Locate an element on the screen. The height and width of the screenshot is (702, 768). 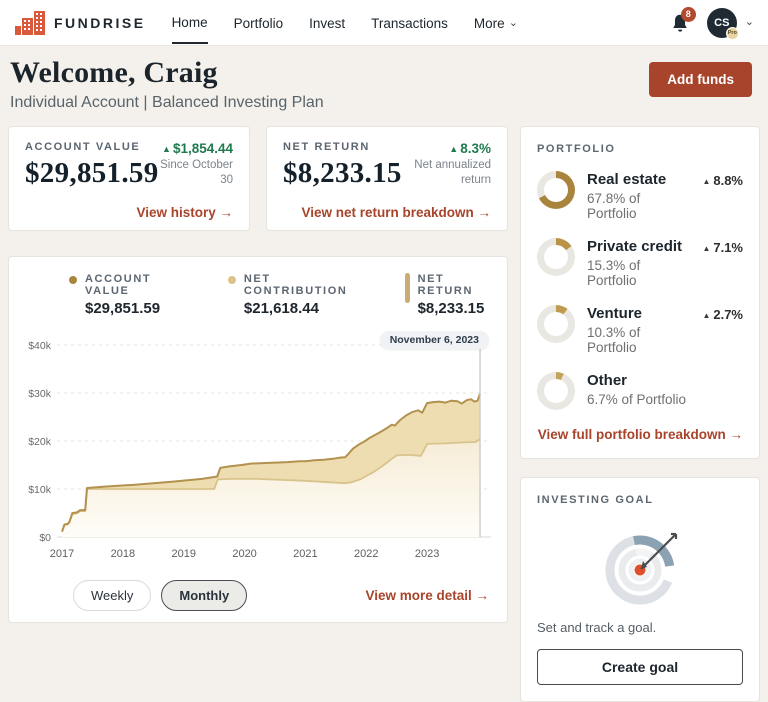
legend-account-value: ACCOUNT VALUE $29,851.59 is located at coordinates (128, 295).